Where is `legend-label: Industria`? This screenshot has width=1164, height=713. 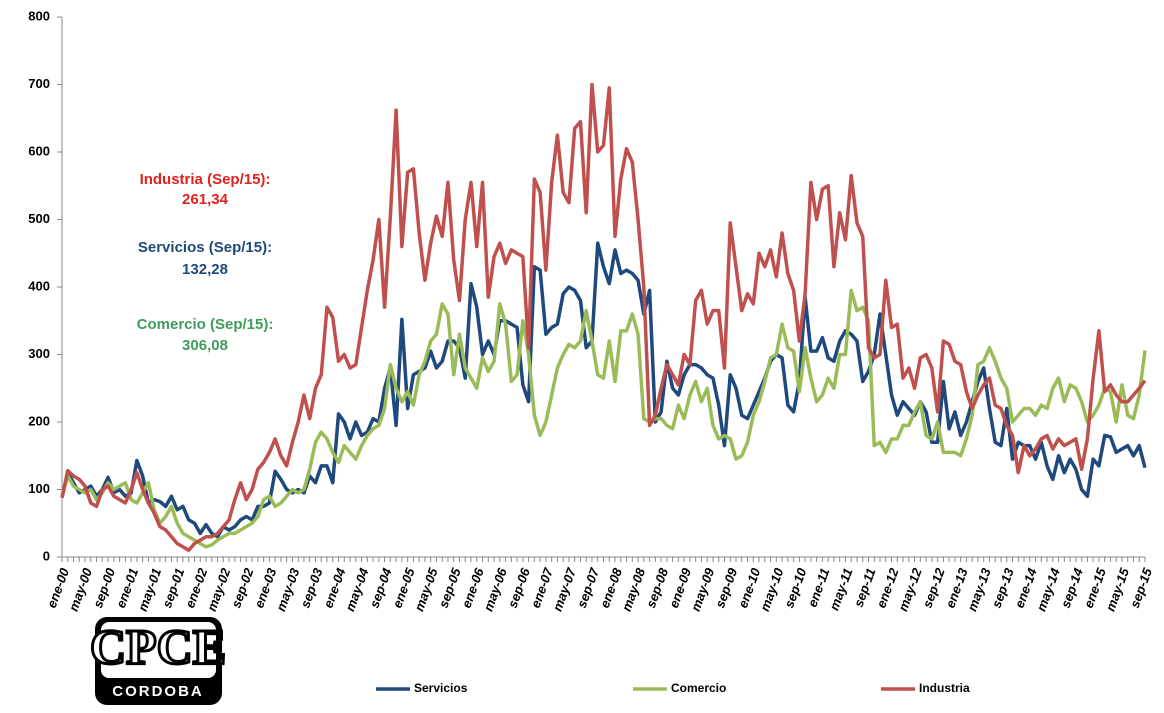
legend-label: Industria is located at coordinates (944, 688).